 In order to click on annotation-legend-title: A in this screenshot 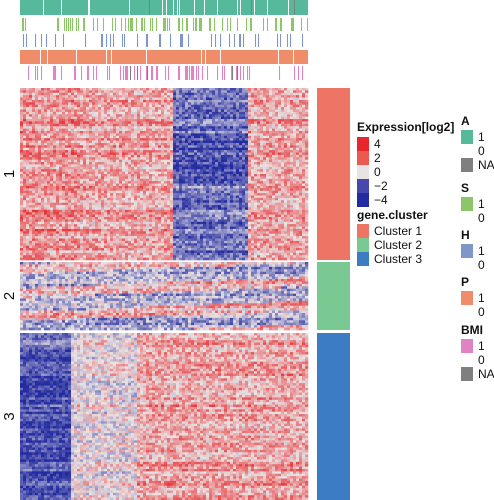, I will do `click(465, 121)`.